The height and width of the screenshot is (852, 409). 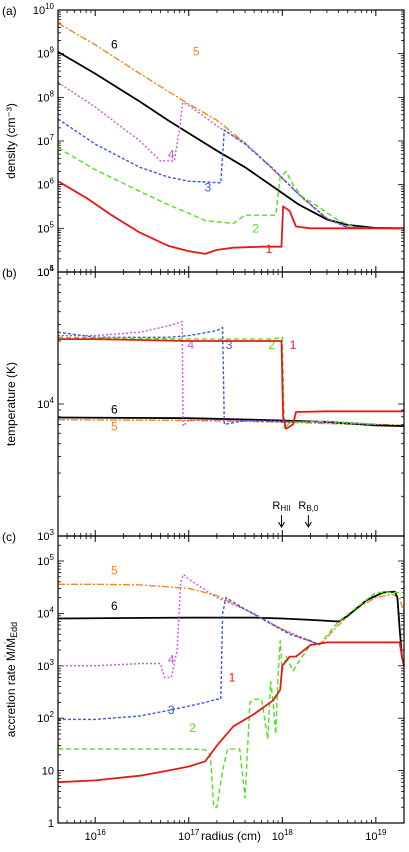 I want to click on x-tick-label: 1017, so click(x=189, y=835).